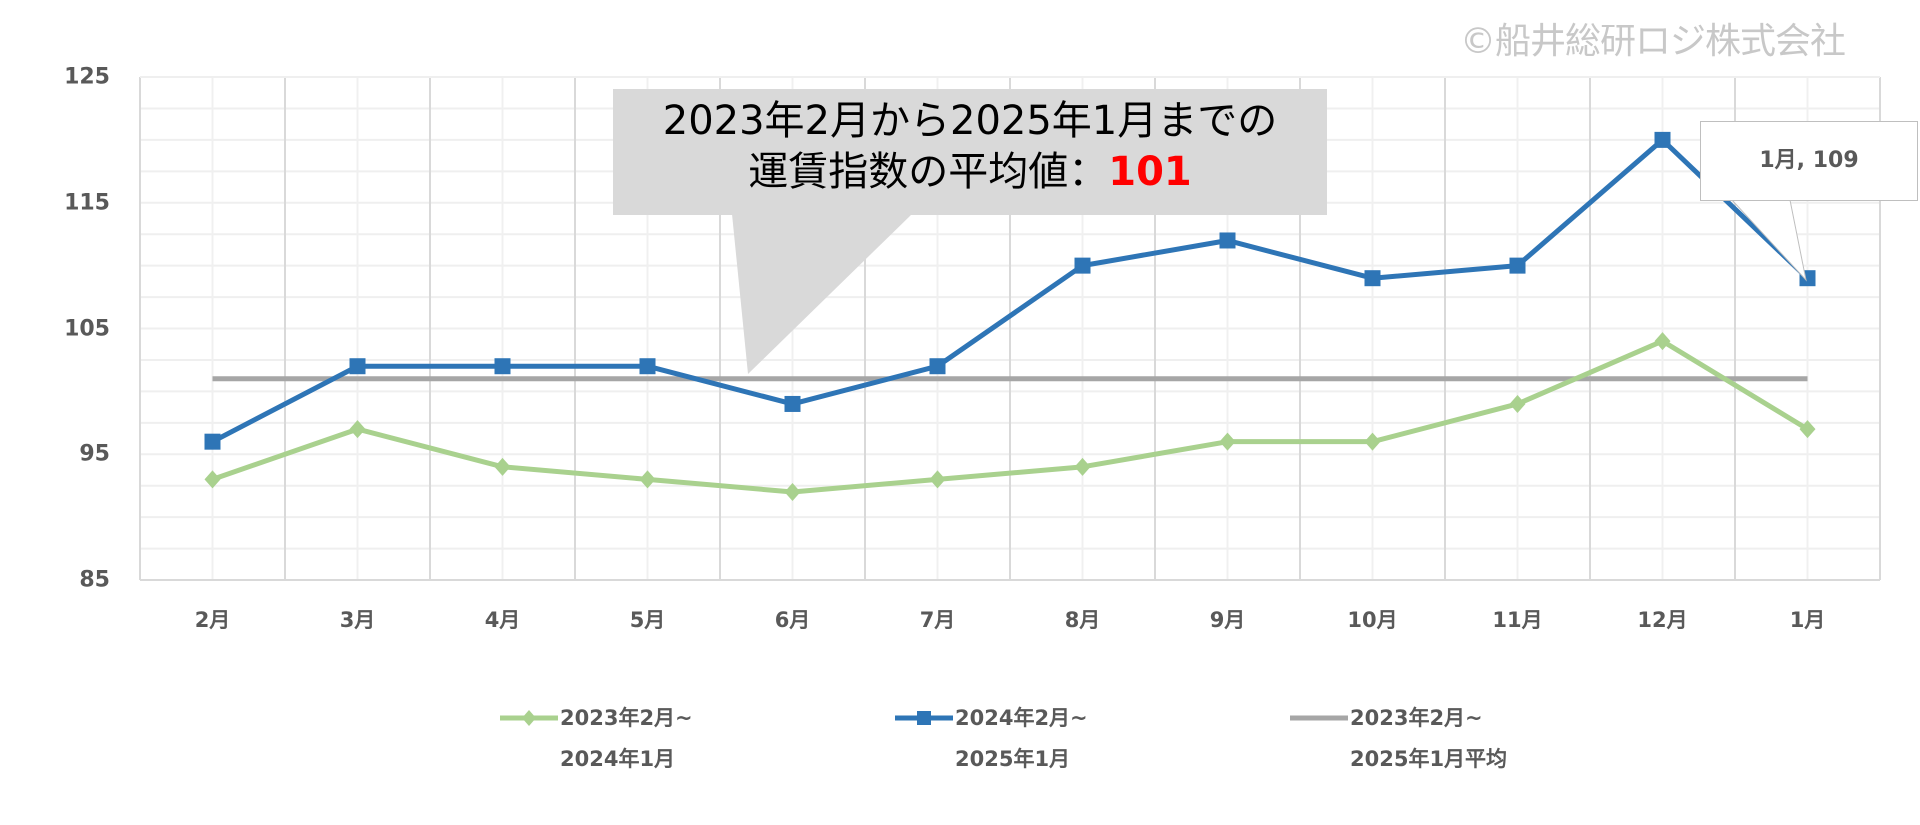 The width and height of the screenshot is (1920, 825). I want to click on x-tick-label: 10月, so click(1372, 620).